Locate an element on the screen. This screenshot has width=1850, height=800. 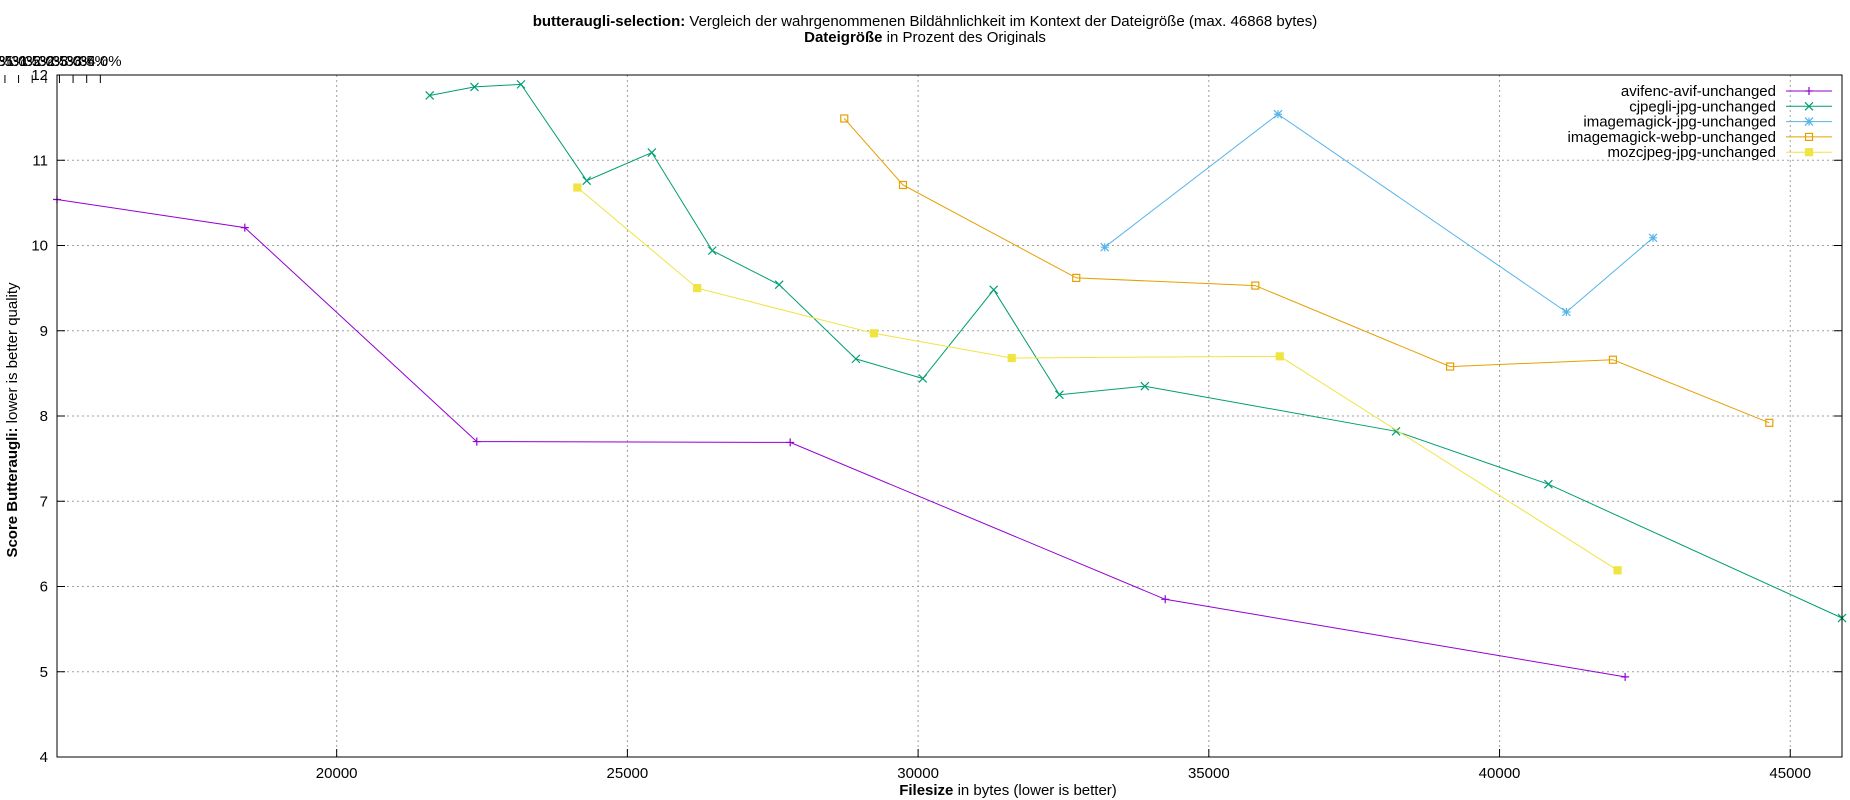
x-axis-label: Filesize in bytes (lower is better) is located at coordinates (1008, 790).